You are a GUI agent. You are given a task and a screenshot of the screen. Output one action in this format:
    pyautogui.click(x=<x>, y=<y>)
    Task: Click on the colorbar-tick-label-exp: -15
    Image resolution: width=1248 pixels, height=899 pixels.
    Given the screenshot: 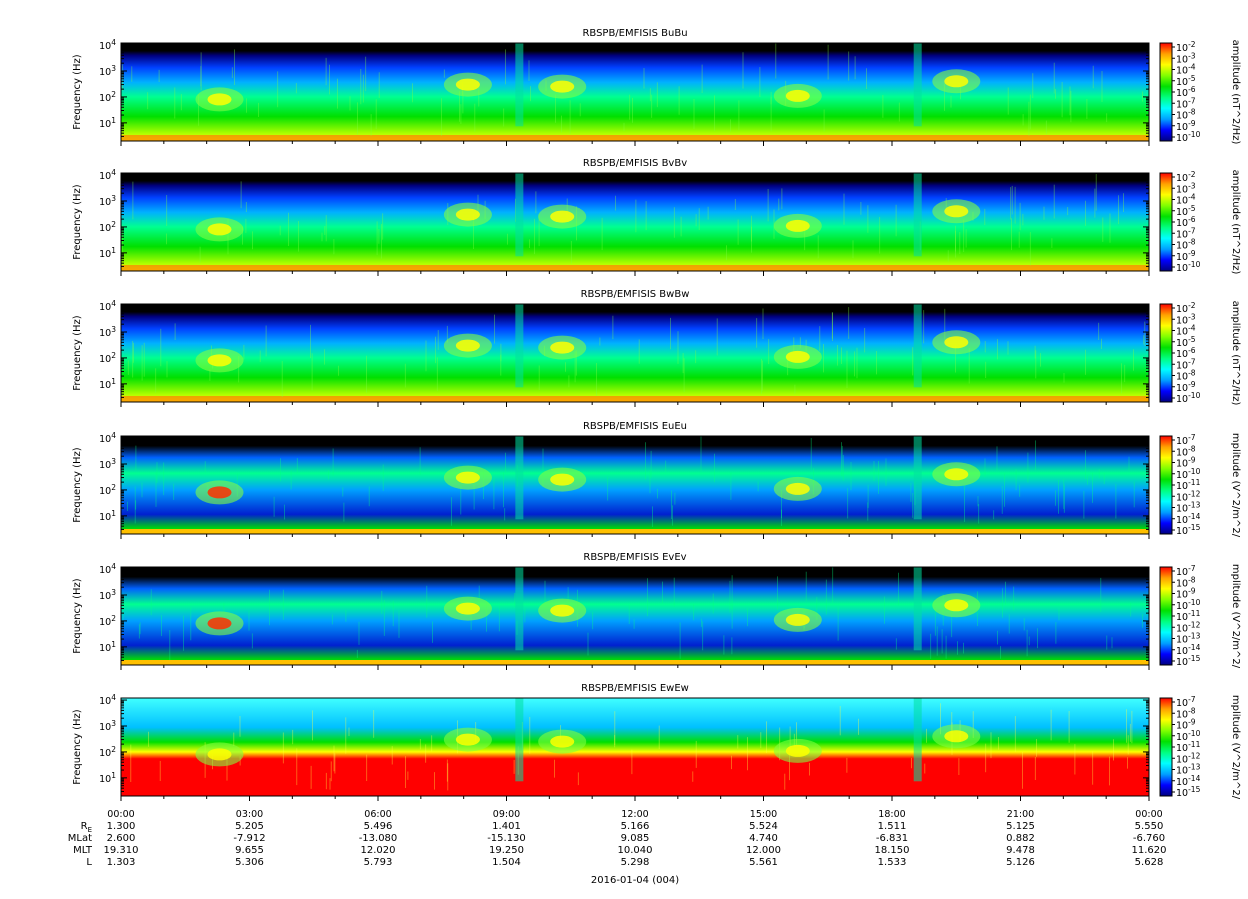 What is the action you would take?
    pyautogui.click(x=1194, y=658)
    